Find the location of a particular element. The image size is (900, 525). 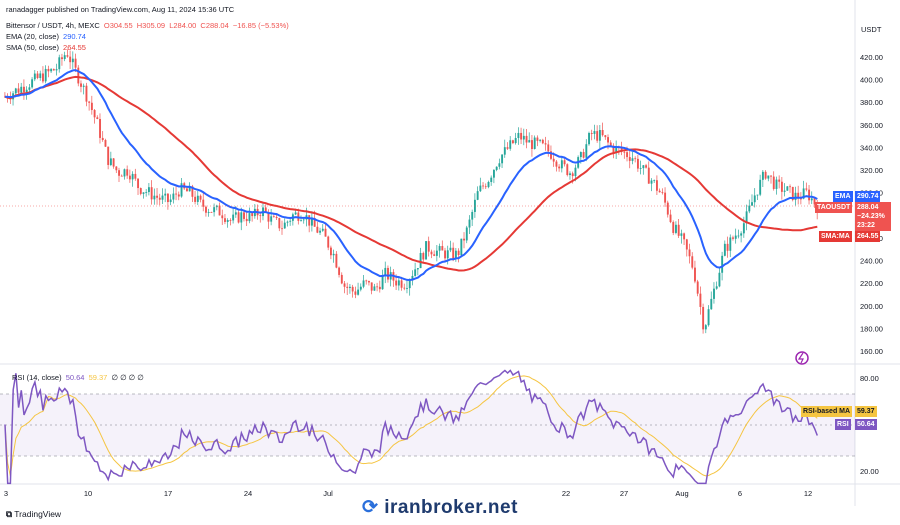

y-tick-label: 220.00 is located at coordinates (871, 283).